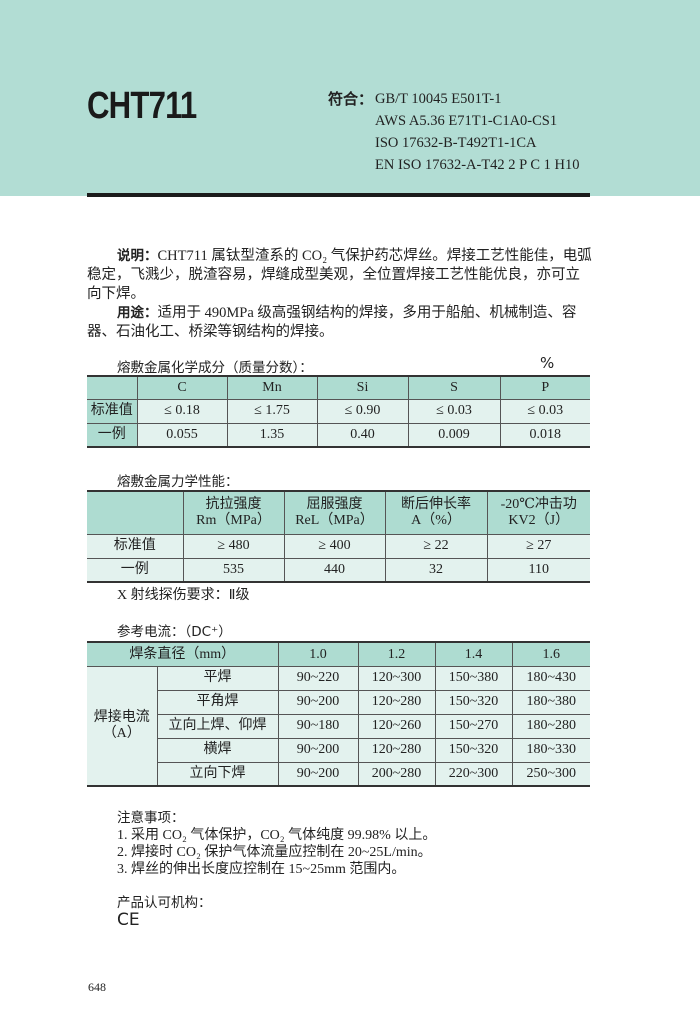  Describe the element at coordinates (137, 256) in the screenshot. I see `description-label: 说明：` at that location.